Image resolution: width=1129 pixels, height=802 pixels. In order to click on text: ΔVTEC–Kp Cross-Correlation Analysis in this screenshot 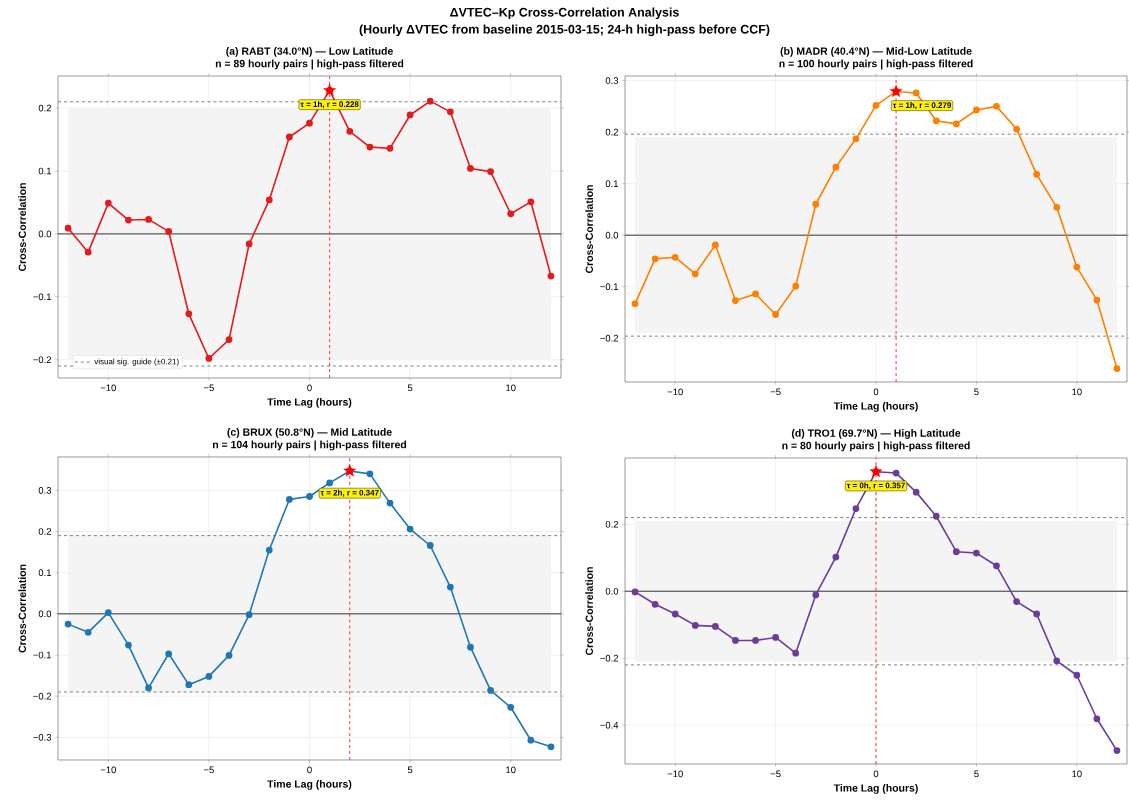, I will do `click(564, 13)`.